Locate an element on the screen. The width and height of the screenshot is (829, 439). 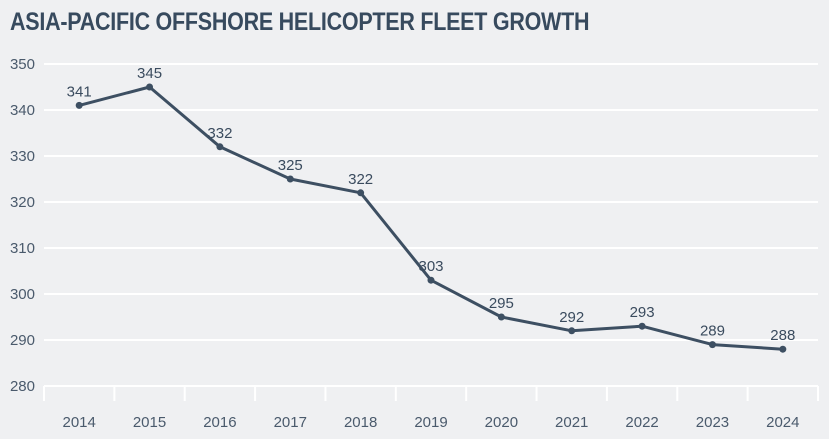
data-label: 322 is located at coordinates (360, 179).